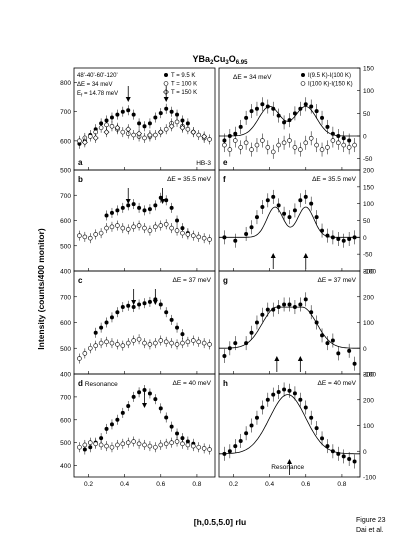  What do you see at coordinates (233, 484) in the screenshot?
I see `x-tick-label-h: 0.2` at bounding box center [233, 484].